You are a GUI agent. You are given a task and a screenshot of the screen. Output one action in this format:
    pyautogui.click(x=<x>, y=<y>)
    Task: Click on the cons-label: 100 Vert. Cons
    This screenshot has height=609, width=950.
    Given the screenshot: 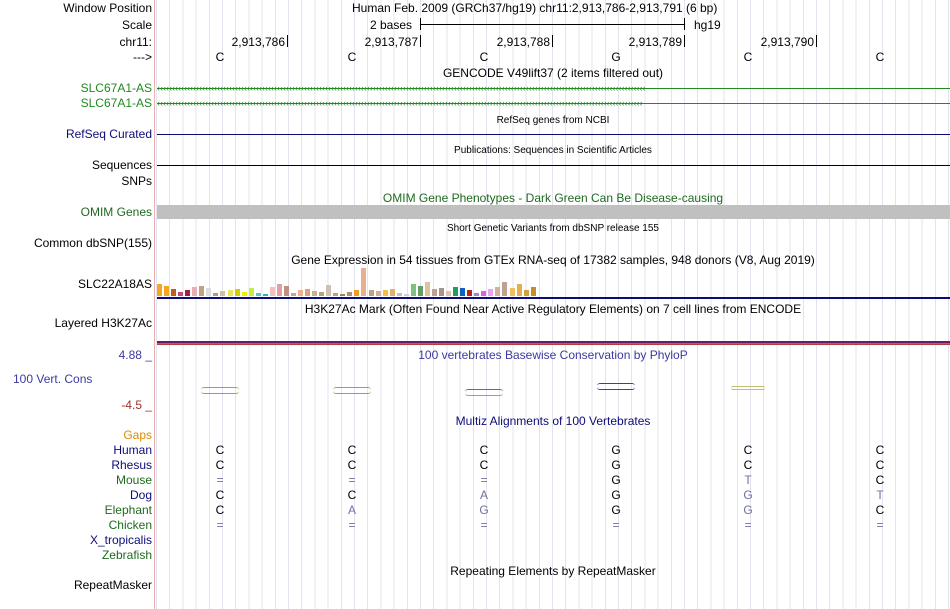 What is the action you would take?
    pyautogui.click(x=53, y=379)
    